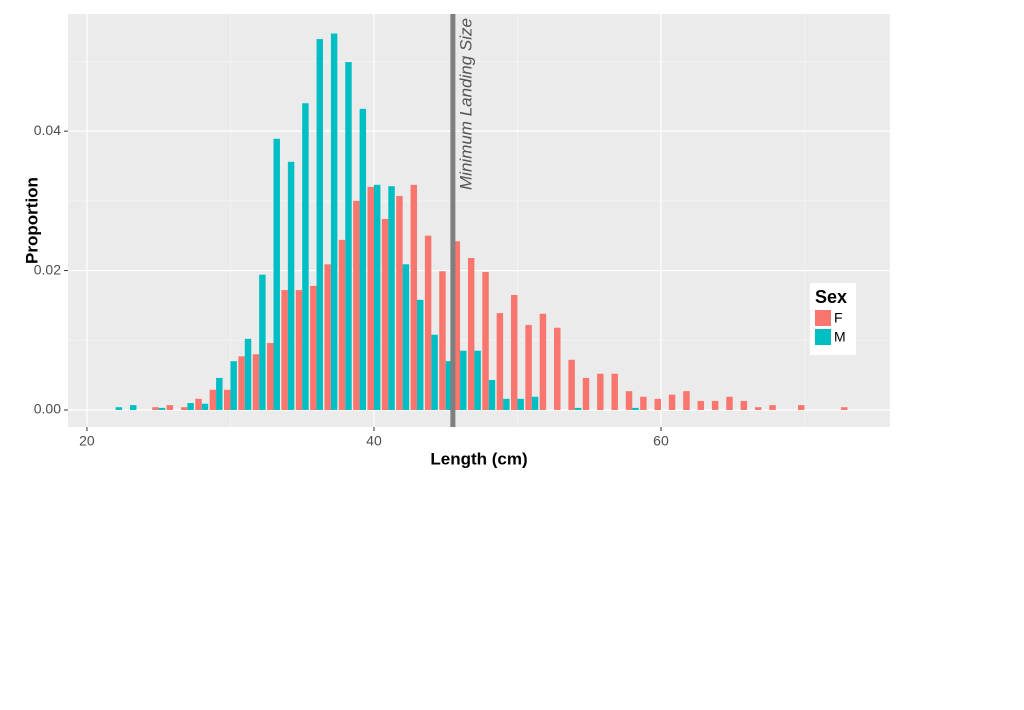  I want to click on x-axis-label: Length (cm), so click(478, 458).